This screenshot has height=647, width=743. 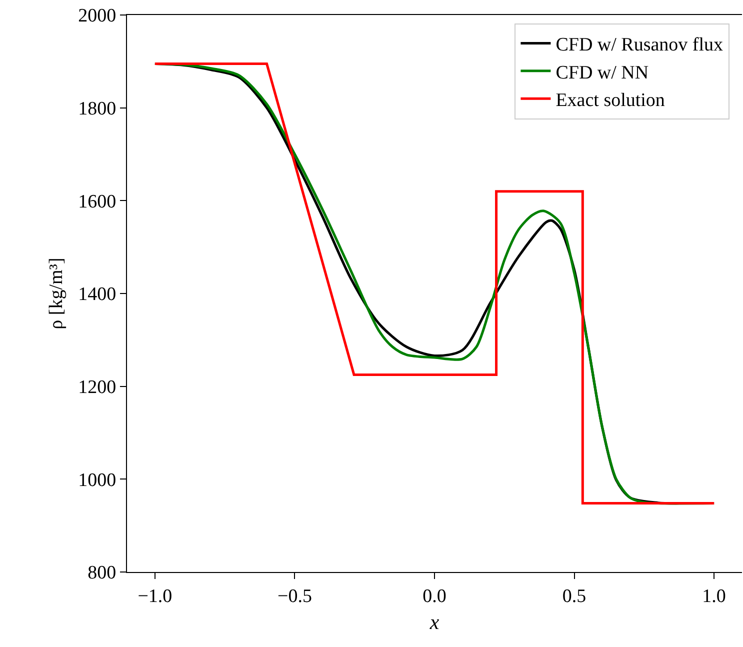 I want to click on y-tick-label: 1600, so click(x=97, y=201).